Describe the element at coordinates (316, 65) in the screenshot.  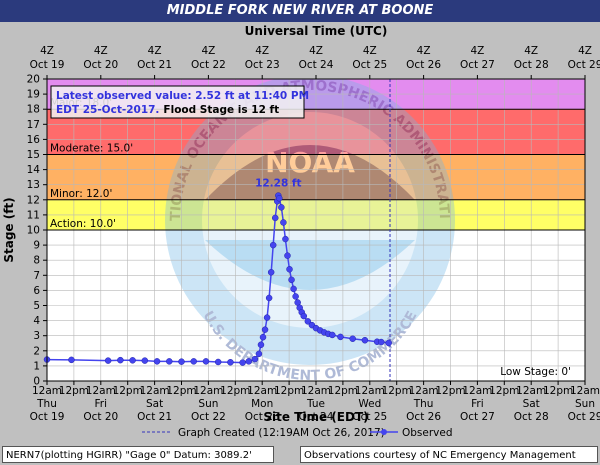
I see `top-tick-date: Oct 24` at that location.